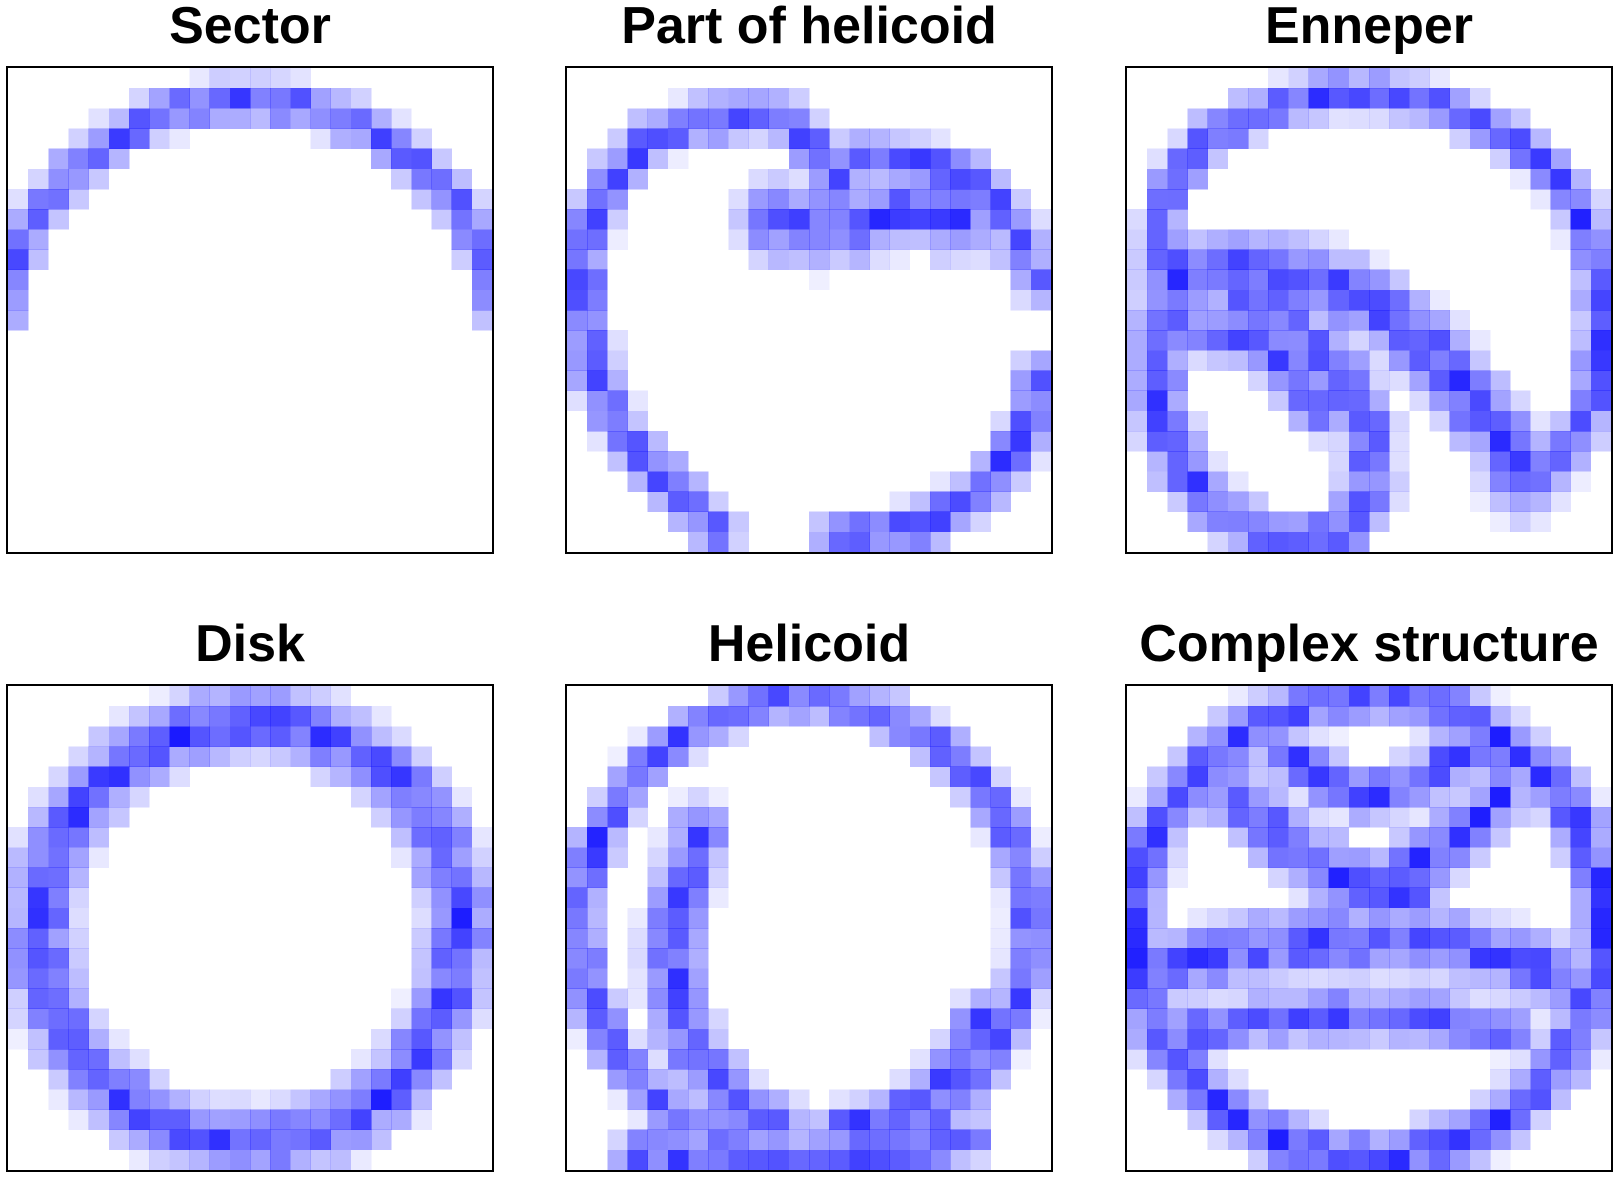 The width and height of the screenshot is (1616, 1178). What do you see at coordinates (1369, 310) in the screenshot?
I see `pixel-map-enneper` at bounding box center [1369, 310].